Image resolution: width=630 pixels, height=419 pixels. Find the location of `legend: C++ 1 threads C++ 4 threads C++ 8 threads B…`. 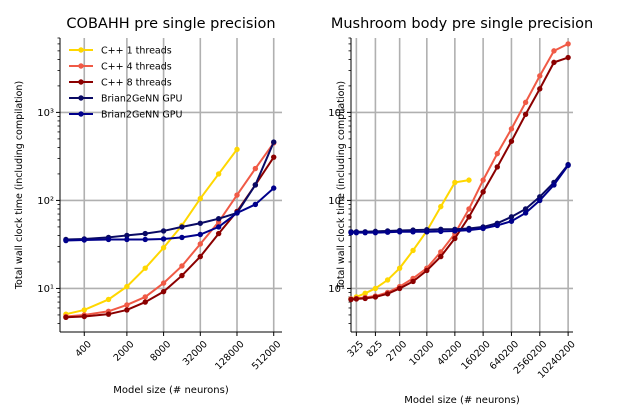

legend: C++ 1 threads C++ 4 threads C++ 8 threads B… is located at coordinates (125, 83).